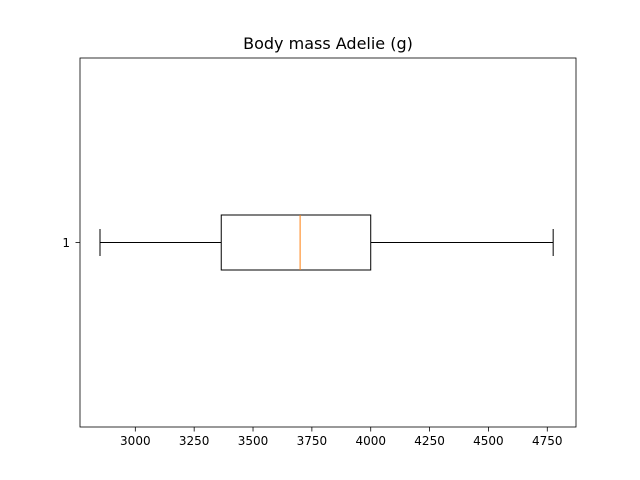 Image resolution: width=640 pixels, height=480 pixels. I want to click on chart-title: Body mass Adelie (g), so click(328, 43).